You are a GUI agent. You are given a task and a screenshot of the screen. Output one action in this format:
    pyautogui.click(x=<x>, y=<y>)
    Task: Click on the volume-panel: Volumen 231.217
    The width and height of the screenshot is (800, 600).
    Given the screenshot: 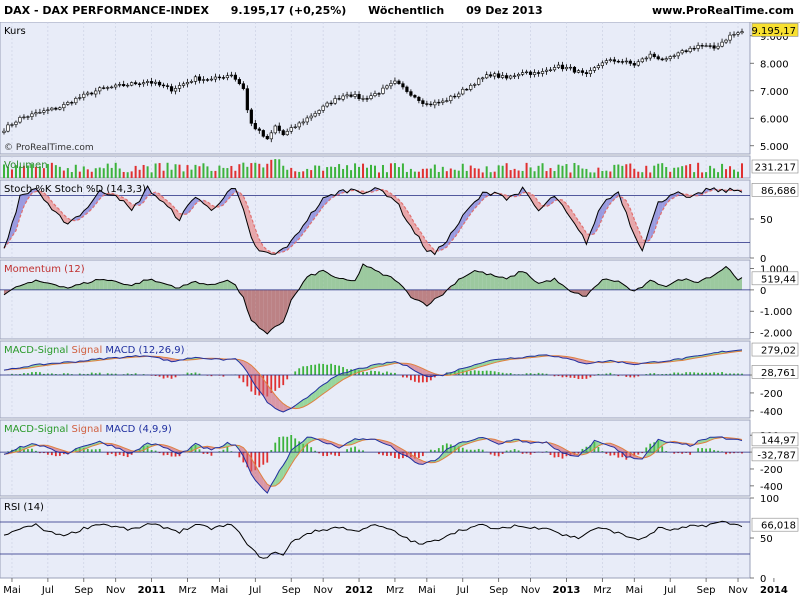 What is the action you would take?
    pyautogui.click(x=399, y=167)
    